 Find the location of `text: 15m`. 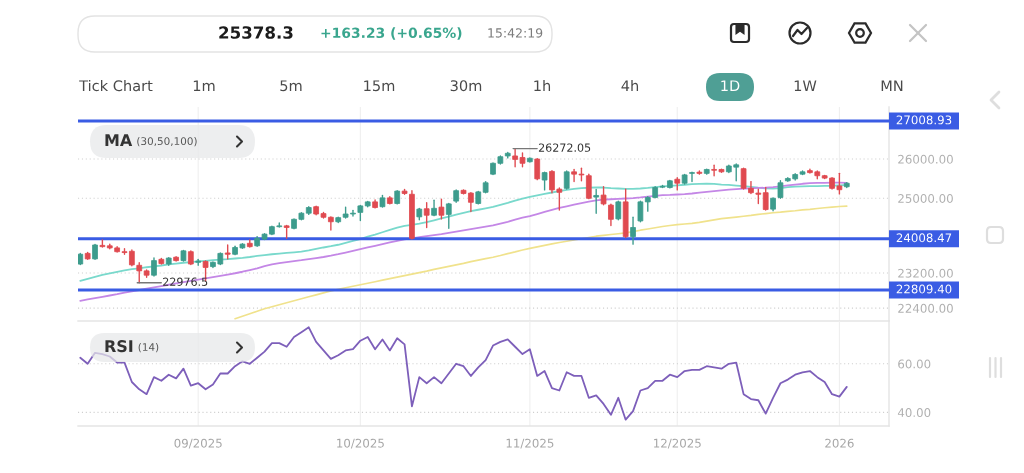

text: 15m is located at coordinates (379, 86).